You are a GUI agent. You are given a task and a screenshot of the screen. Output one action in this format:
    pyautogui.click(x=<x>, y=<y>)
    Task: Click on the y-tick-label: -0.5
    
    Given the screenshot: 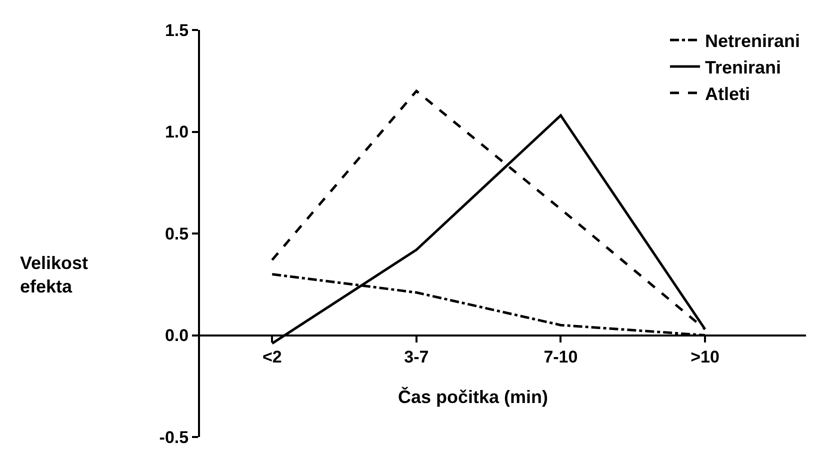 What is the action you would take?
    pyautogui.click(x=174, y=437)
    